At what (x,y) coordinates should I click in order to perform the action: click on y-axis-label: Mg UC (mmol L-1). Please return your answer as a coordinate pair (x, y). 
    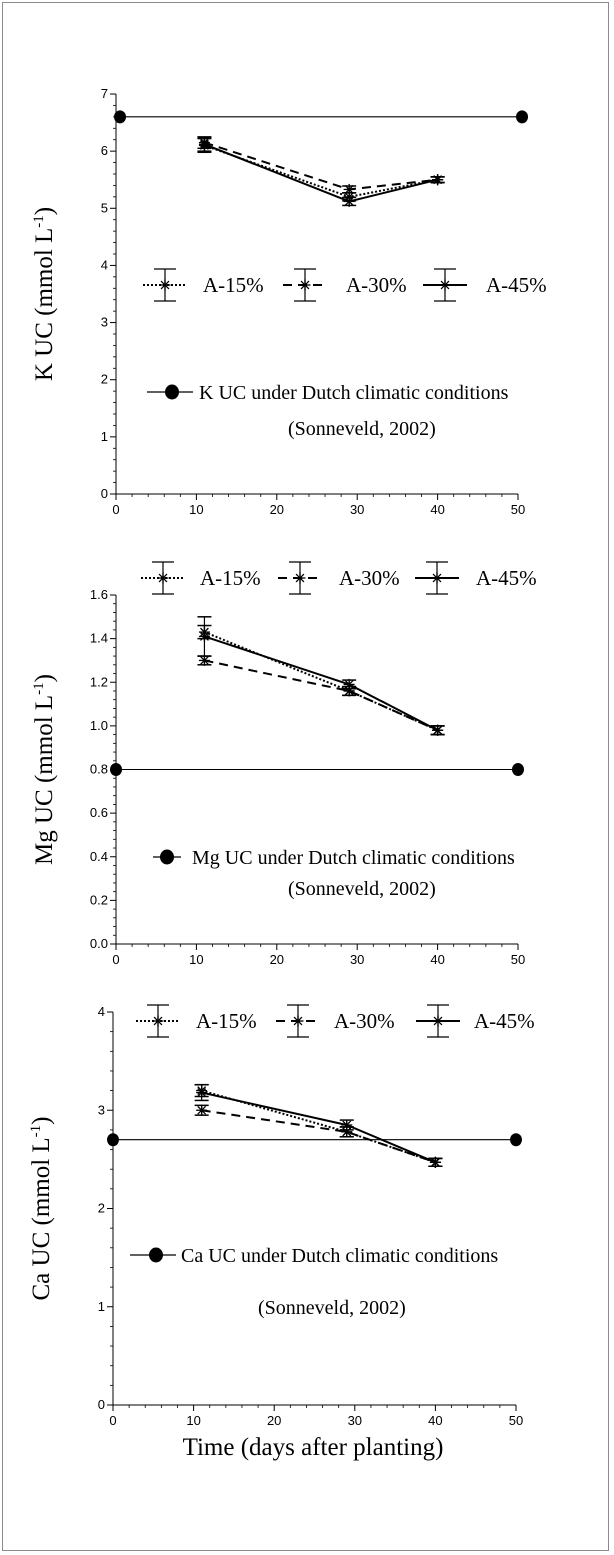
    Looking at the image, I should click on (44, 769).